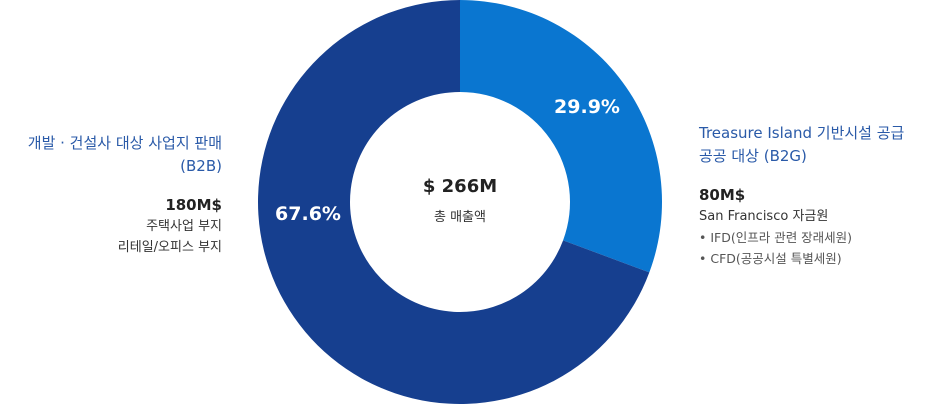 Image resolution: width=935 pixels, height=405 pixels. I want to click on slice-label-b2b: 67.6%, so click(308, 214).